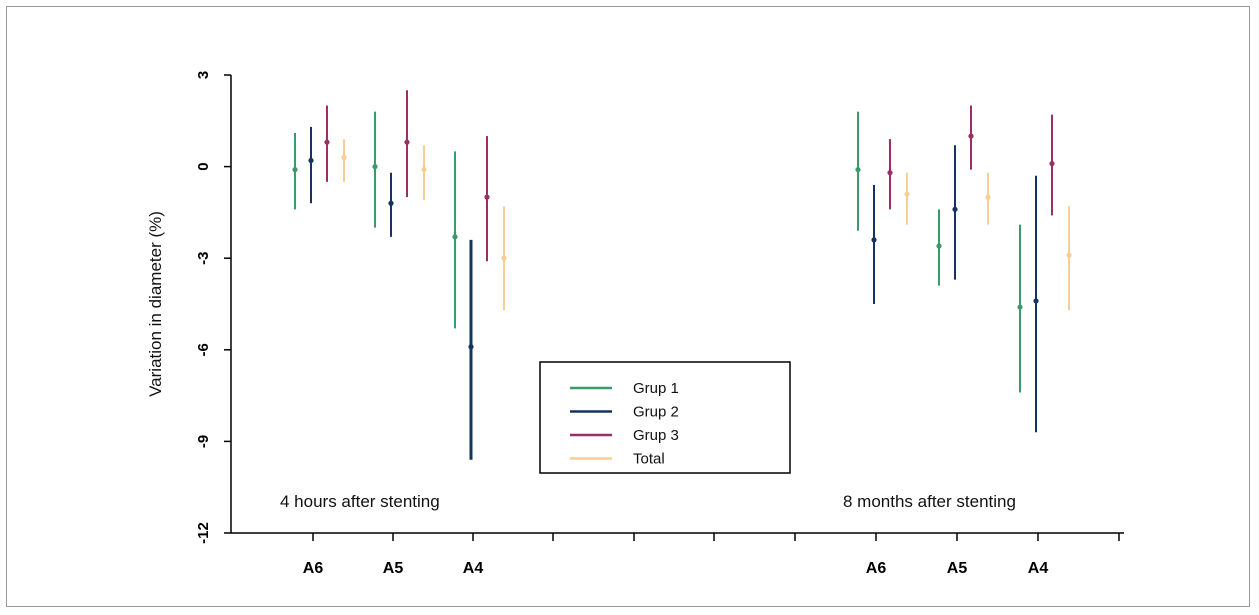 Image resolution: width=1259 pixels, height=615 pixels. What do you see at coordinates (649, 459) in the screenshot?
I see `legend-label: Total` at bounding box center [649, 459].